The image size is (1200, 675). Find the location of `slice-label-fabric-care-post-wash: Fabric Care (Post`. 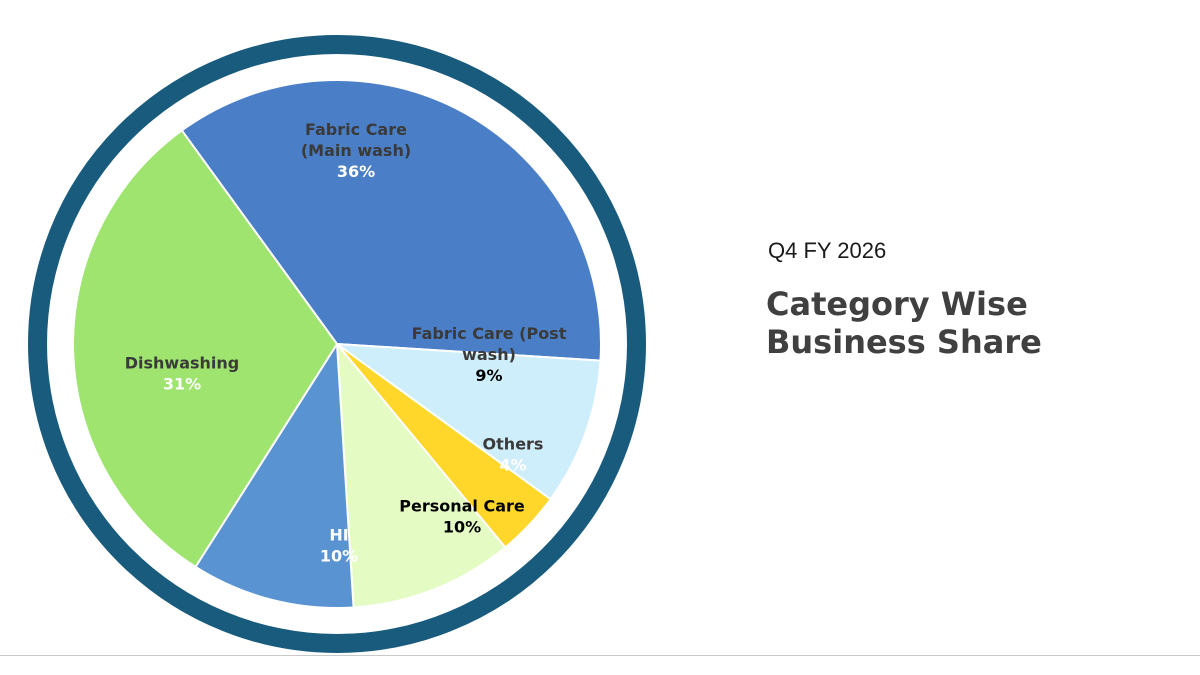

slice-label-fabric-care-post-wash: Fabric Care (Post is located at coordinates (489, 333).